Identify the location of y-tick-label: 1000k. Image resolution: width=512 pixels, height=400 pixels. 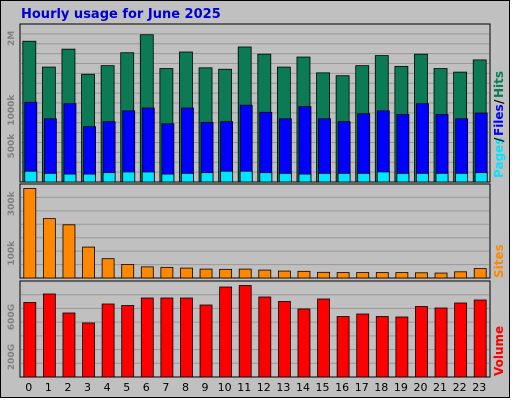
(12, 110).